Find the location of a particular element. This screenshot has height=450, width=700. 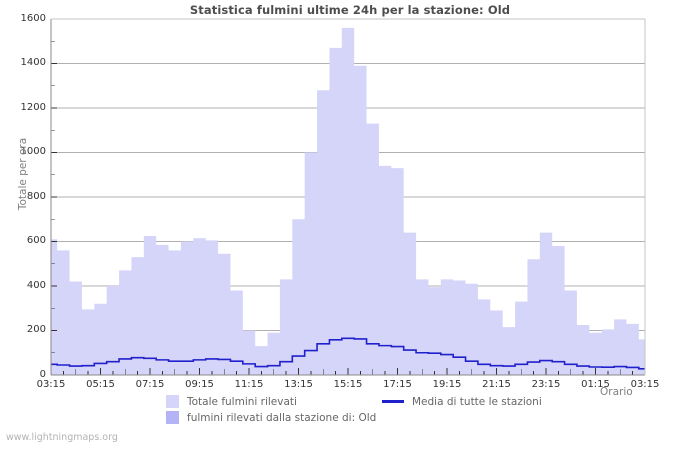

legend-line-average is located at coordinates (393, 401).